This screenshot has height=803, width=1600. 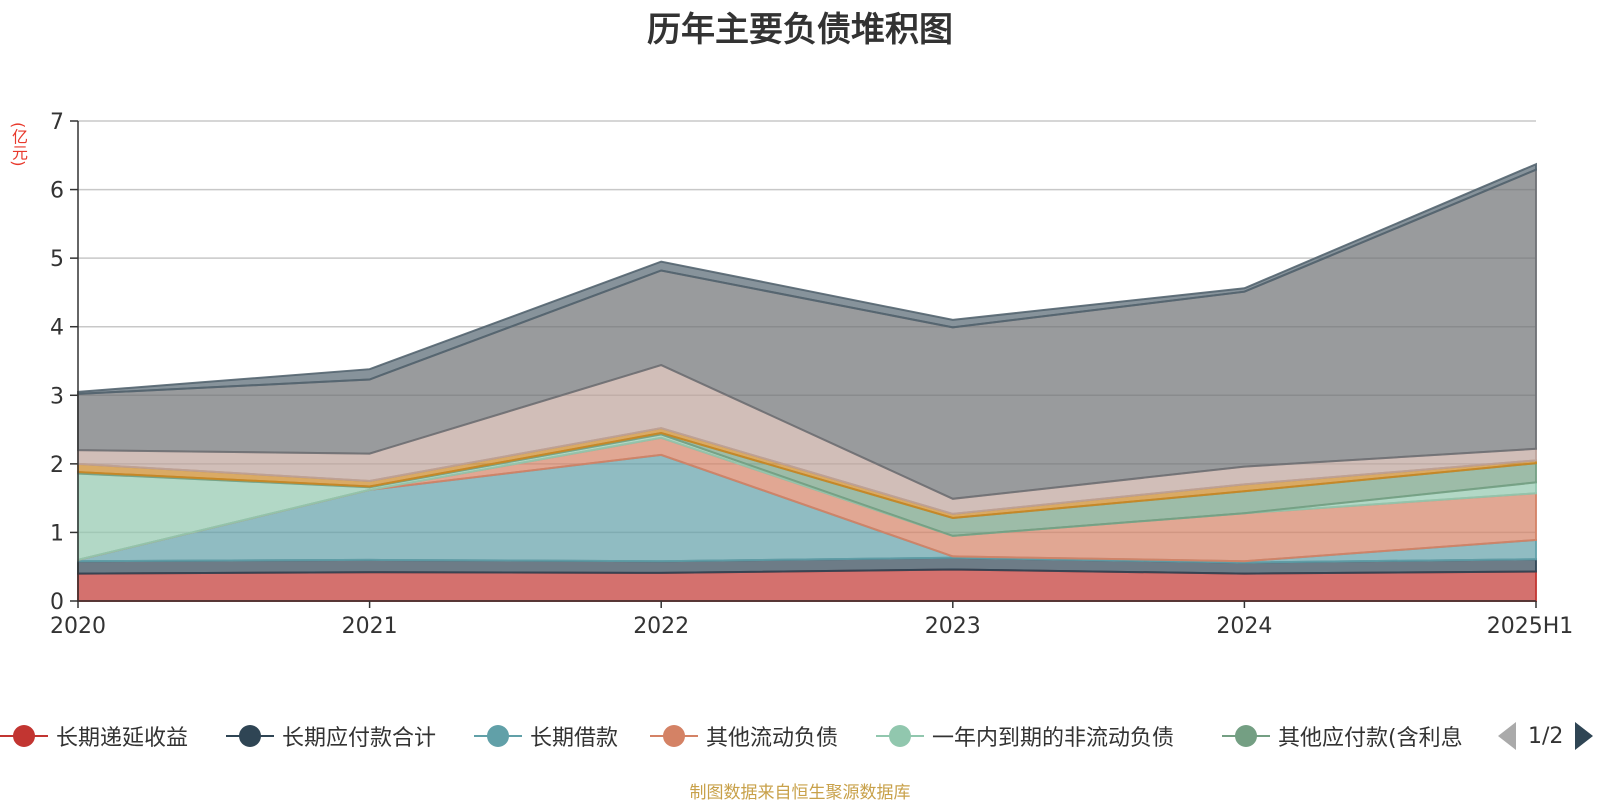 What do you see at coordinates (800, 793) in the screenshot?
I see `source-note: 制图数据来自恒生聚源数据库` at bounding box center [800, 793].